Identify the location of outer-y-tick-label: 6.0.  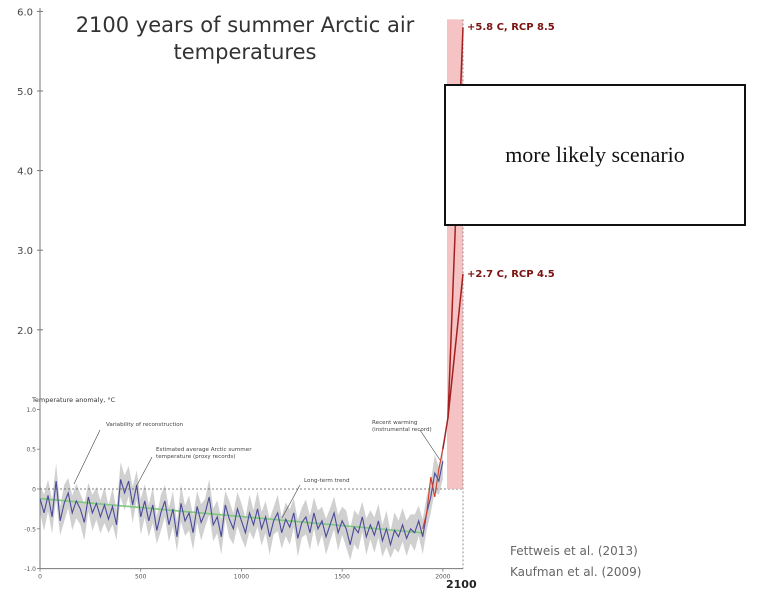
(25, 12).